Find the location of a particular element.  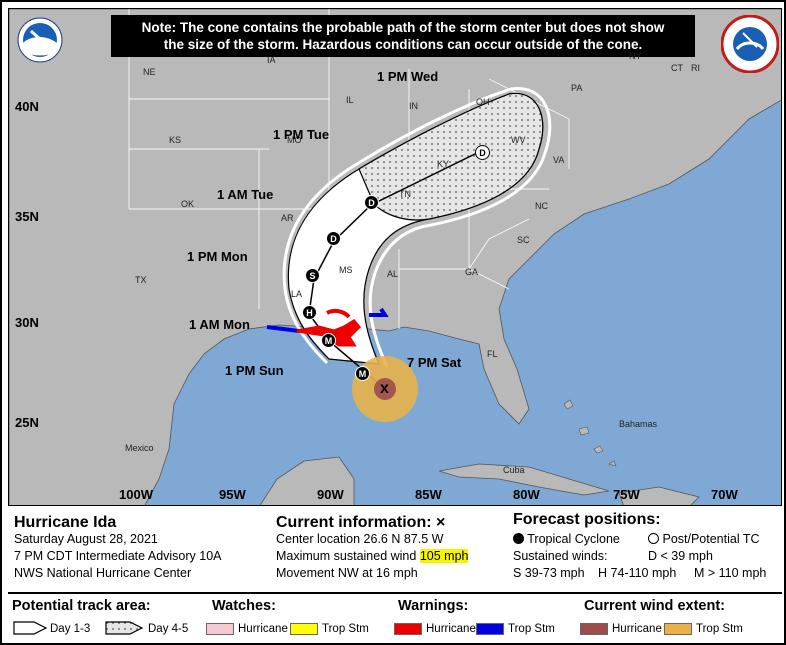

watch-hurricane-swatch is located at coordinates (220, 629).